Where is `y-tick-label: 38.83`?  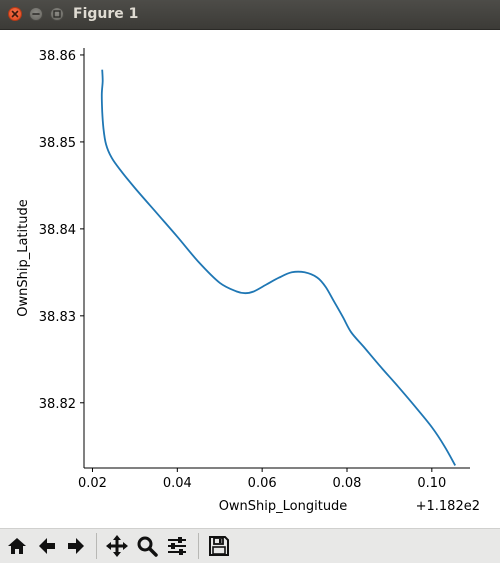
y-tick-label: 38.83 is located at coordinates (57, 317).